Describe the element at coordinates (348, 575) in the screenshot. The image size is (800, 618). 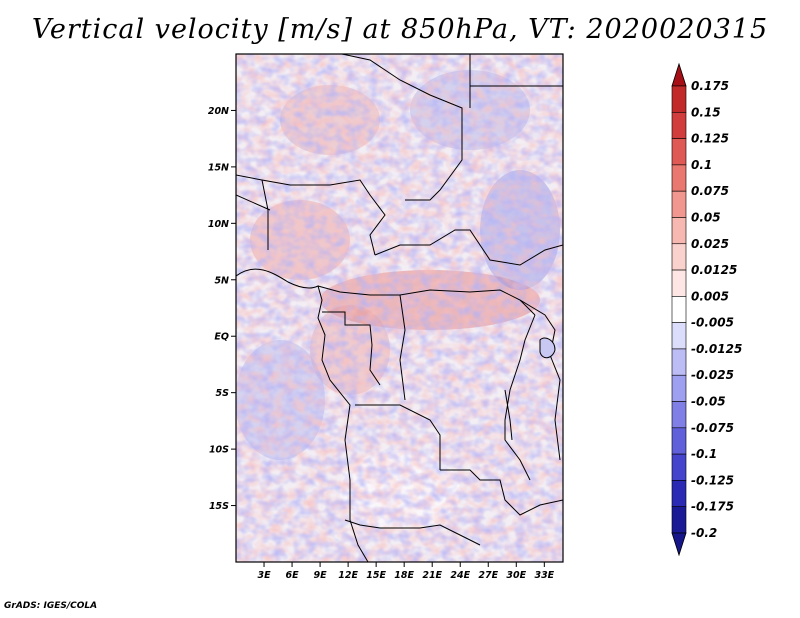
I see `lon-tick-label: 12E` at that location.